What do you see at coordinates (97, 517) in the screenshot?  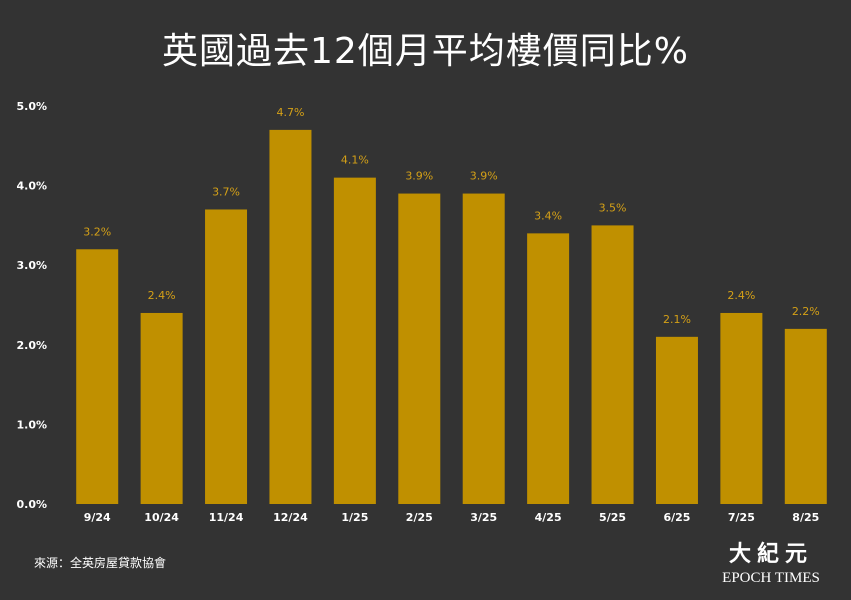 I see `x-tick-label: 9/24` at bounding box center [97, 517].